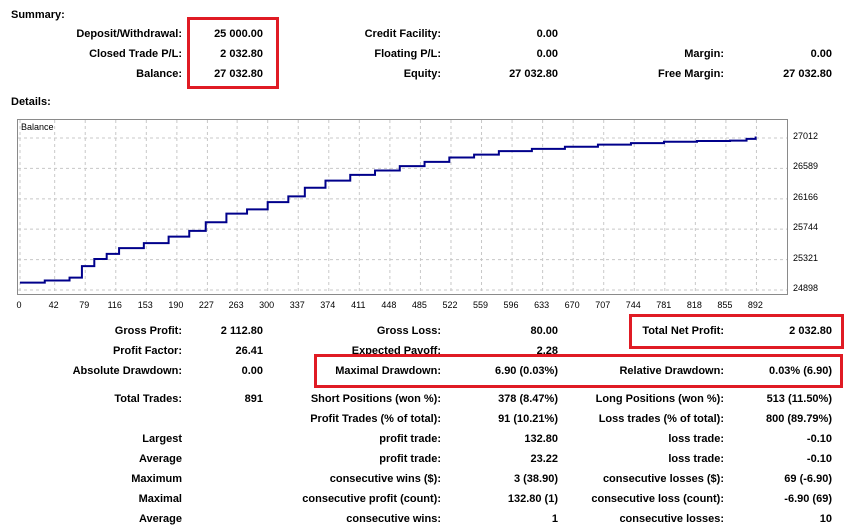  I want to click on abs-drawdown-value: 0.00, so click(252, 371).